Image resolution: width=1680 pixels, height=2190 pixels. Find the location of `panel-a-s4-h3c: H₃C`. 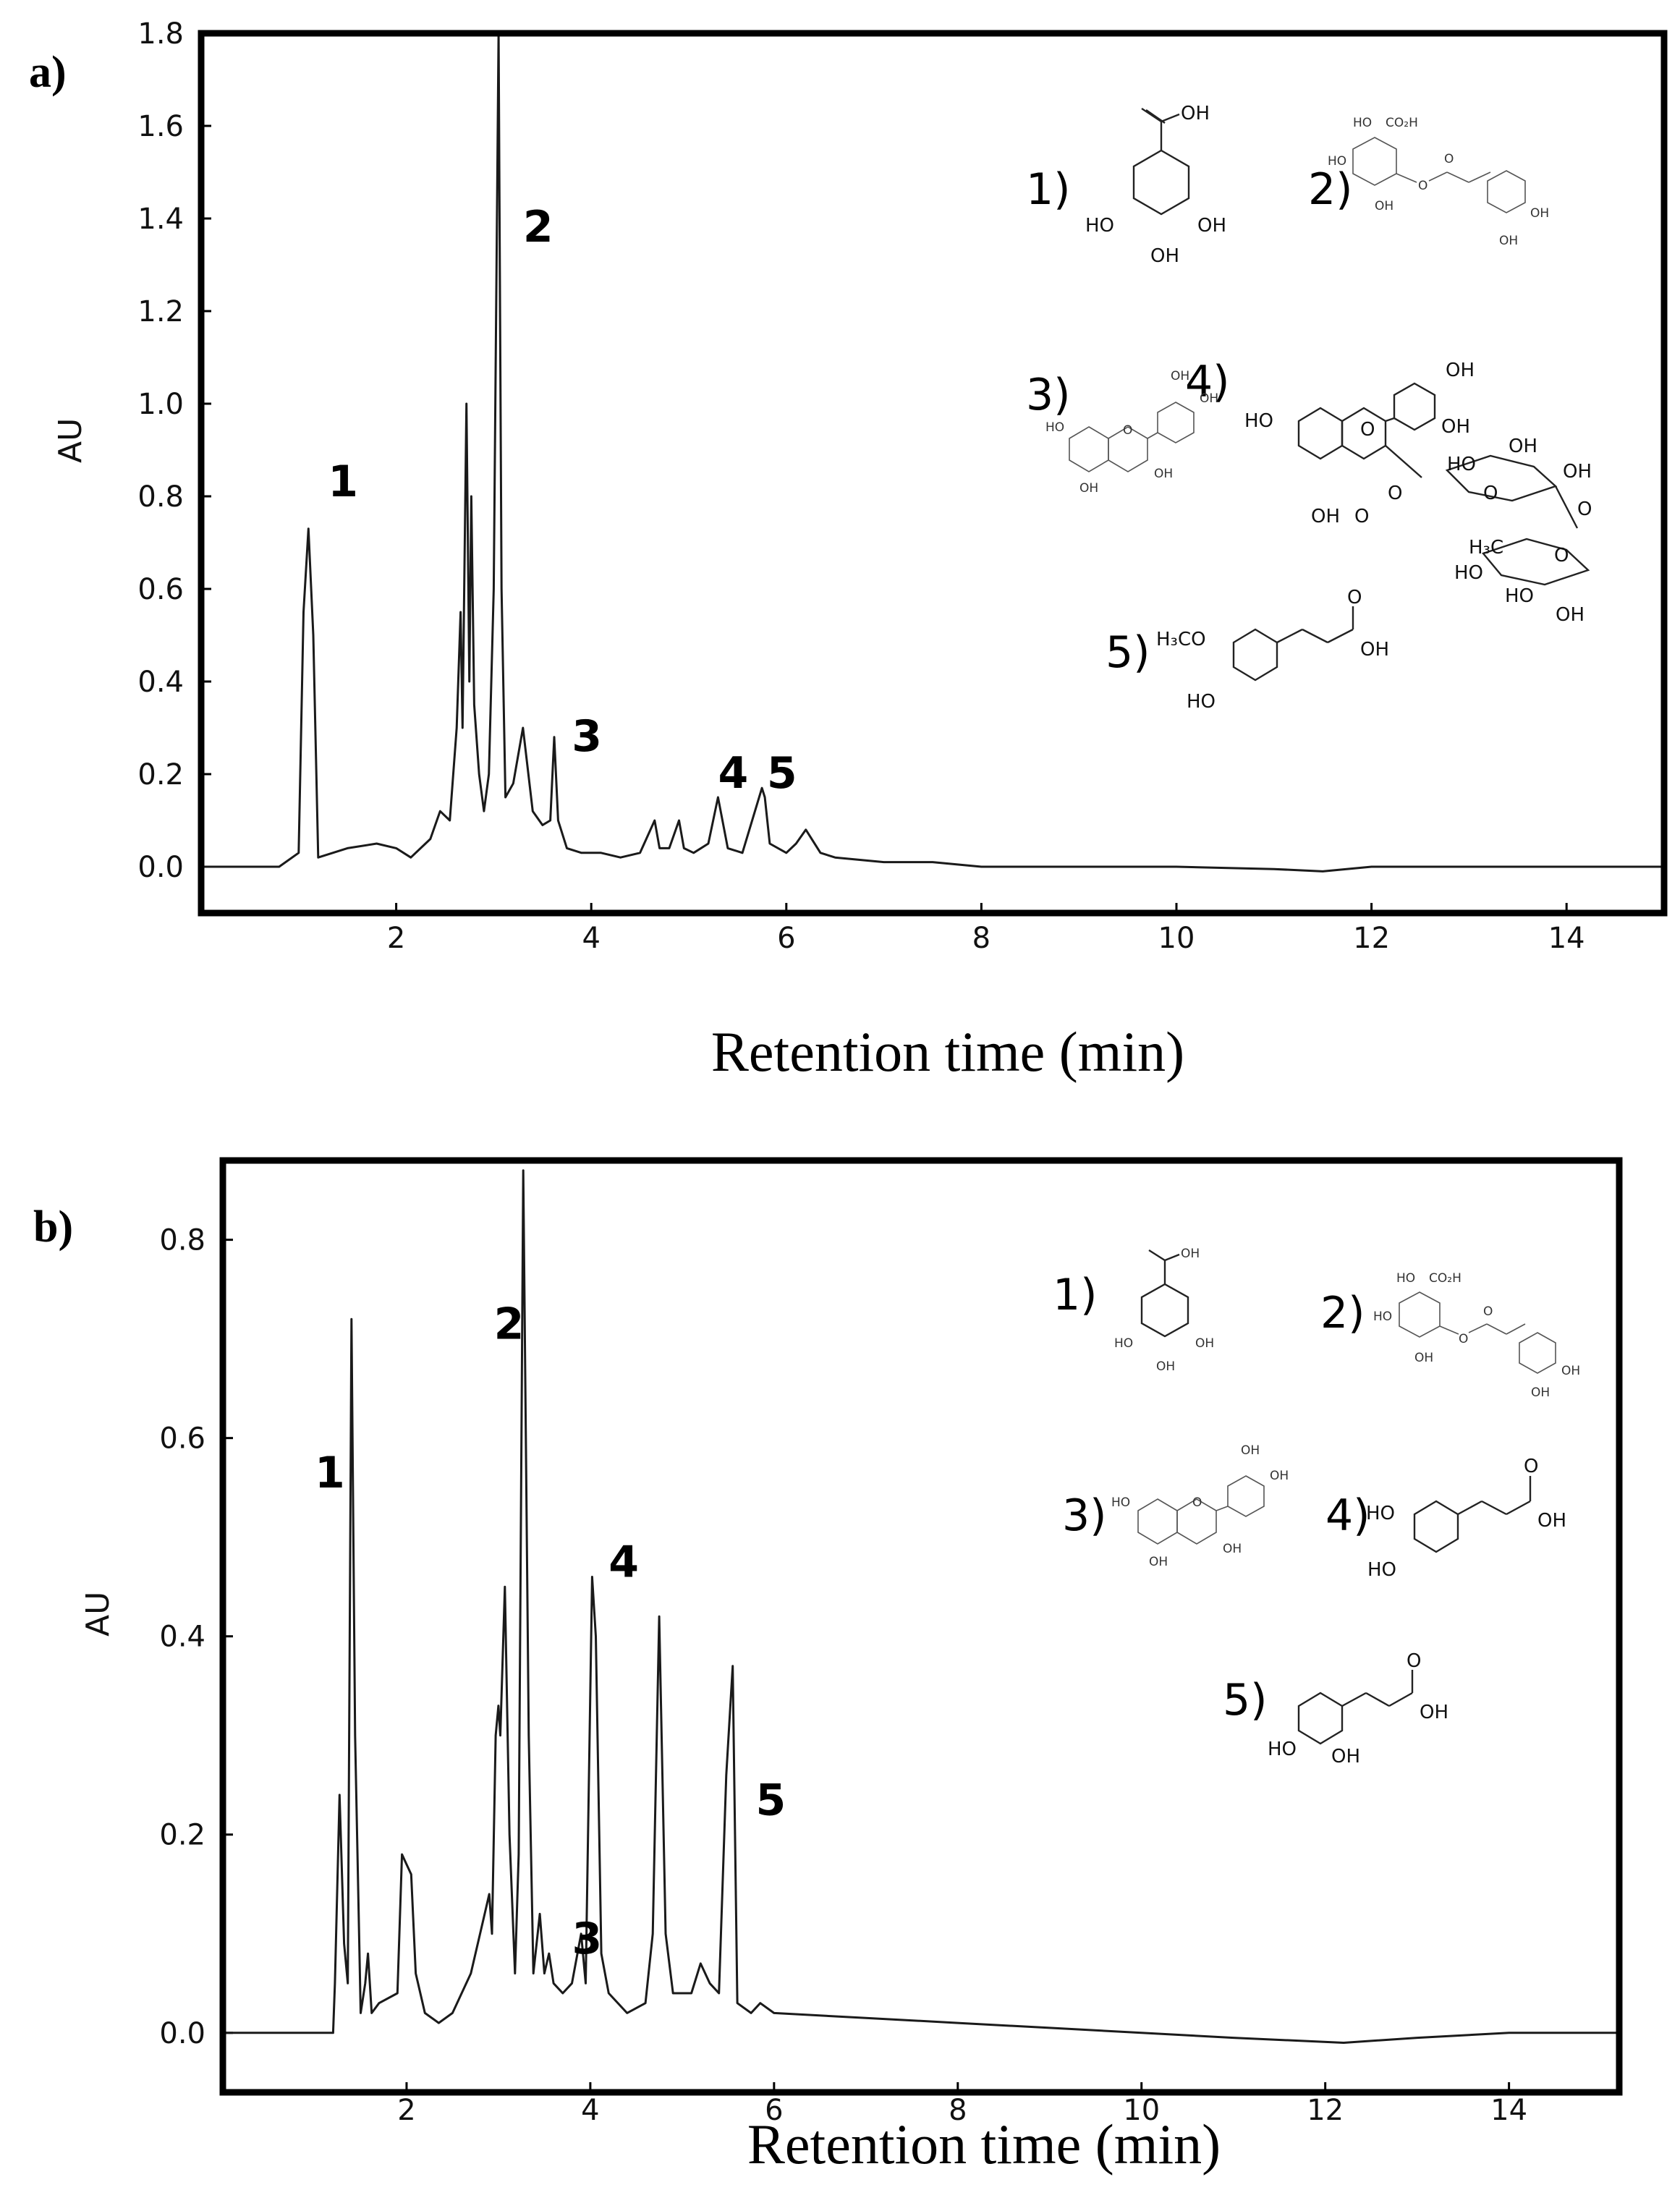

panel-a-s4-h3c: H₃C is located at coordinates (1486, 548).